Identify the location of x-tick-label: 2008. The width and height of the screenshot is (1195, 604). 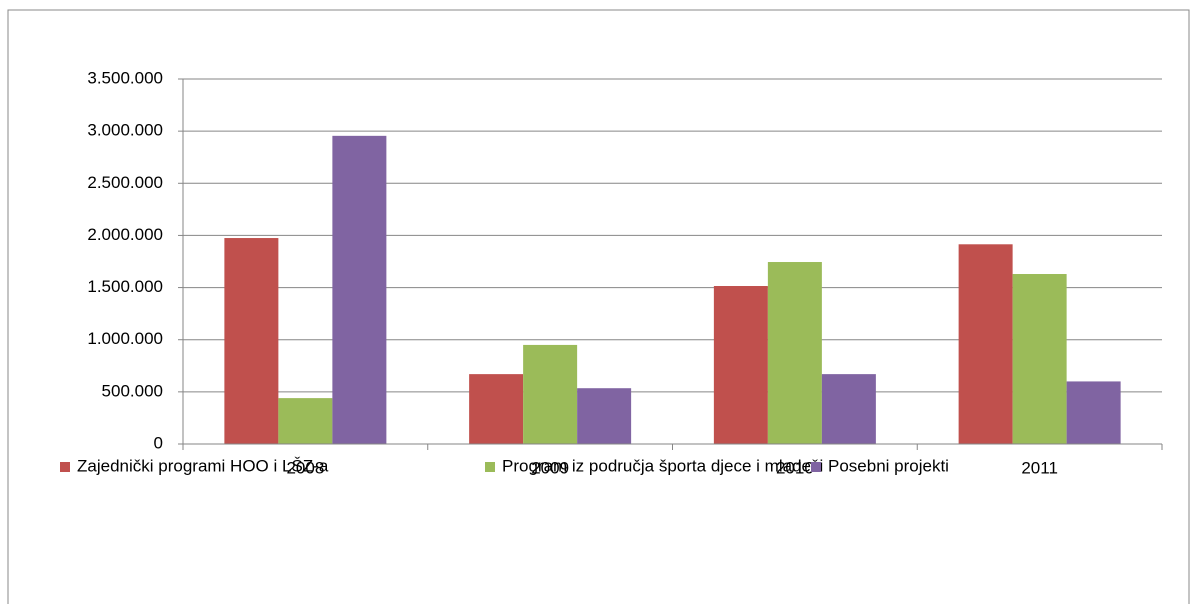
(305, 467).